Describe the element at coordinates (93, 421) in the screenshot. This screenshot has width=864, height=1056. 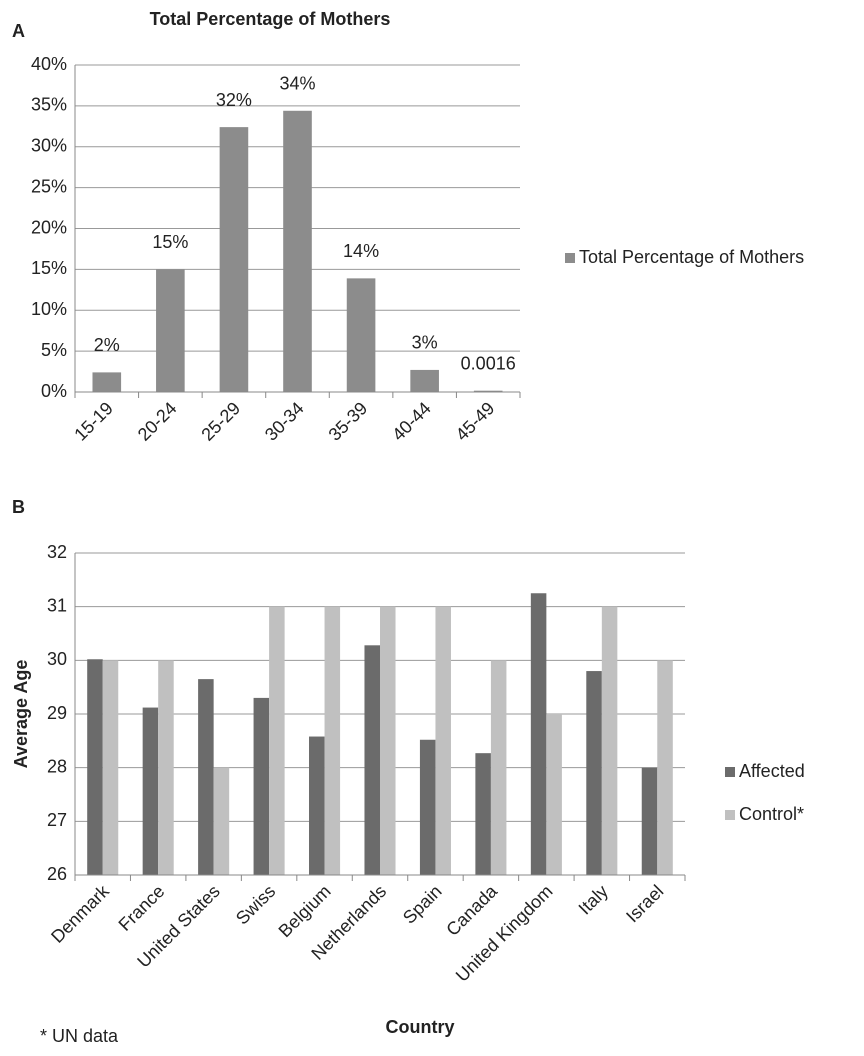
I see `x-tick-label: 15-19` at that location.